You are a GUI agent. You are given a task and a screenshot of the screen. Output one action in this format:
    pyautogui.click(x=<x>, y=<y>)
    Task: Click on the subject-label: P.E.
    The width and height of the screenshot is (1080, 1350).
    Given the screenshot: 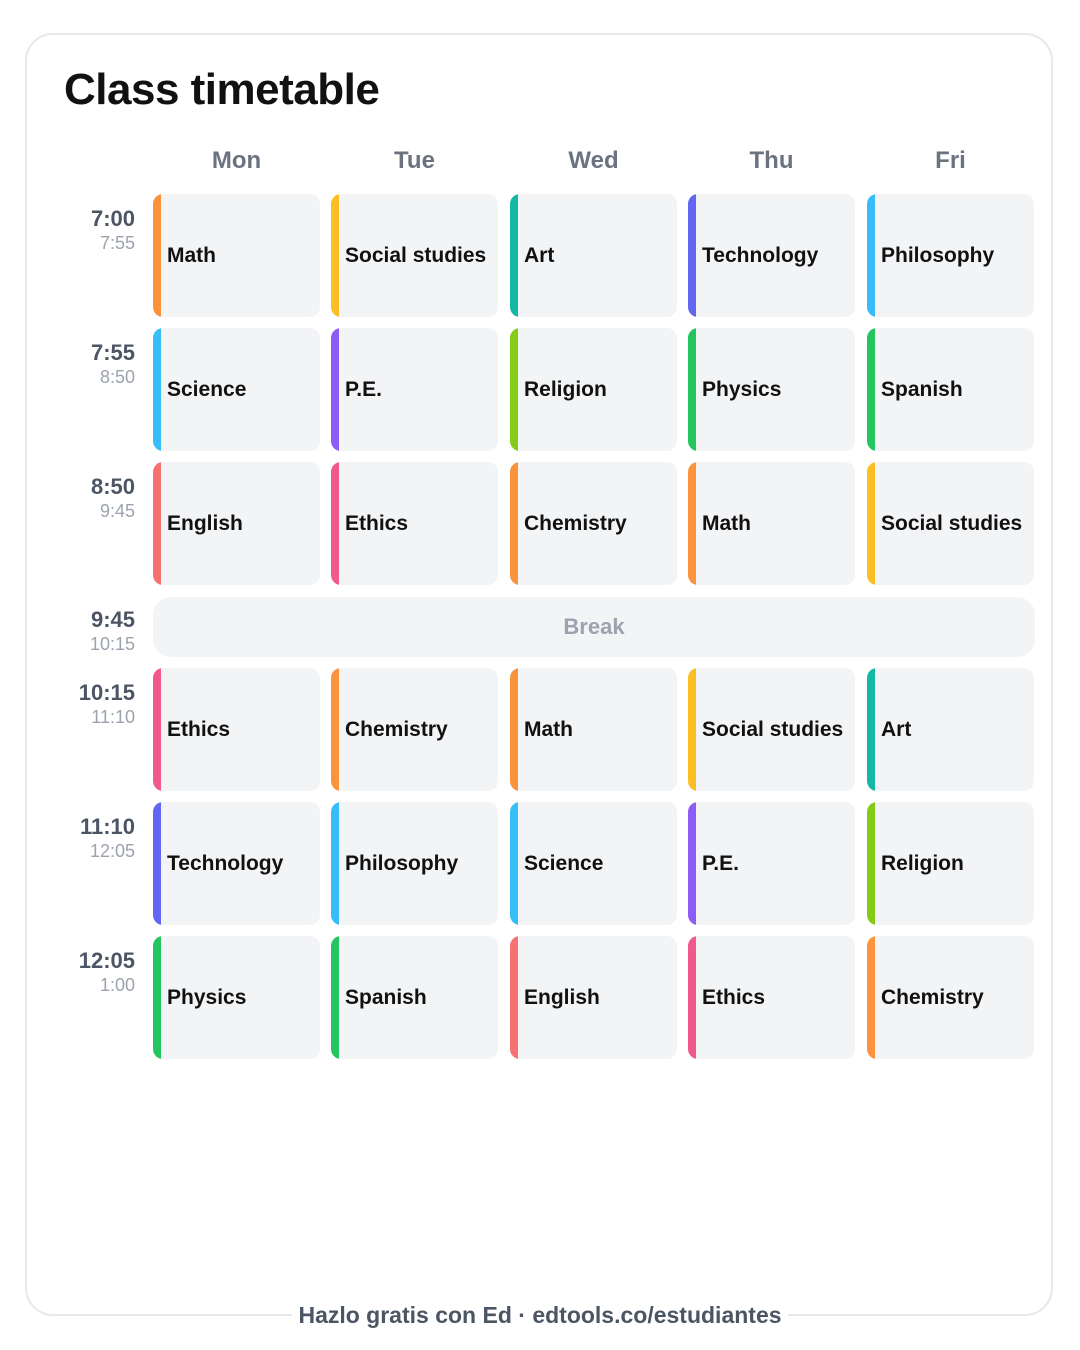 What is the action you would take?
    pyautogui.click(x=720, y=863)
    